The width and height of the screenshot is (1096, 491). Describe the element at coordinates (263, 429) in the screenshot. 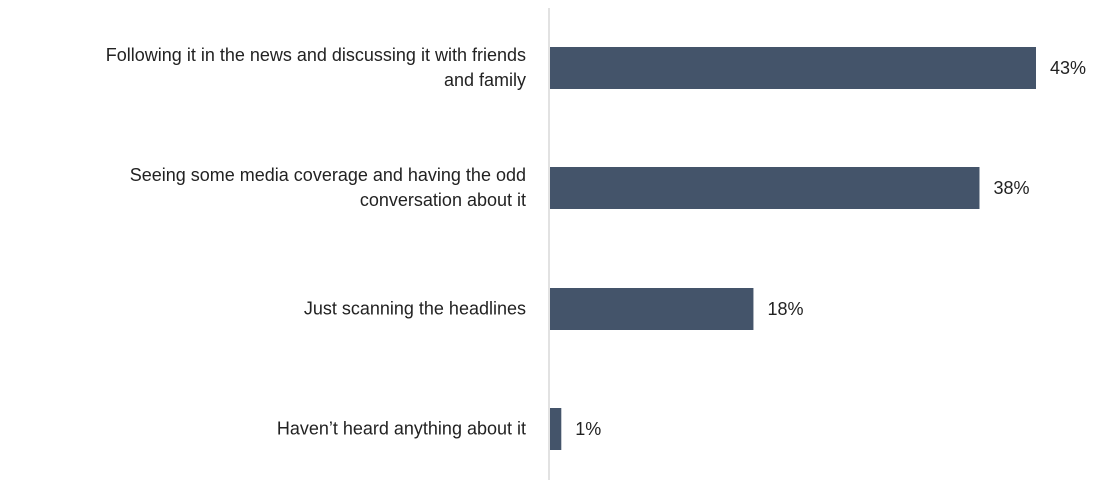

I see `category-label-4: Haven’t heard anything about it` at that location.